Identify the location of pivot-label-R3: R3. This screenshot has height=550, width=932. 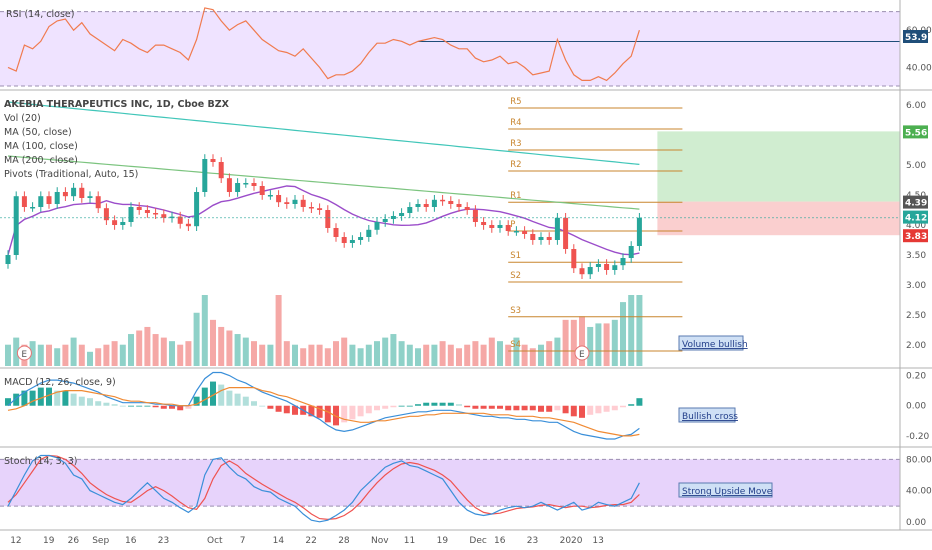
(515, 144).